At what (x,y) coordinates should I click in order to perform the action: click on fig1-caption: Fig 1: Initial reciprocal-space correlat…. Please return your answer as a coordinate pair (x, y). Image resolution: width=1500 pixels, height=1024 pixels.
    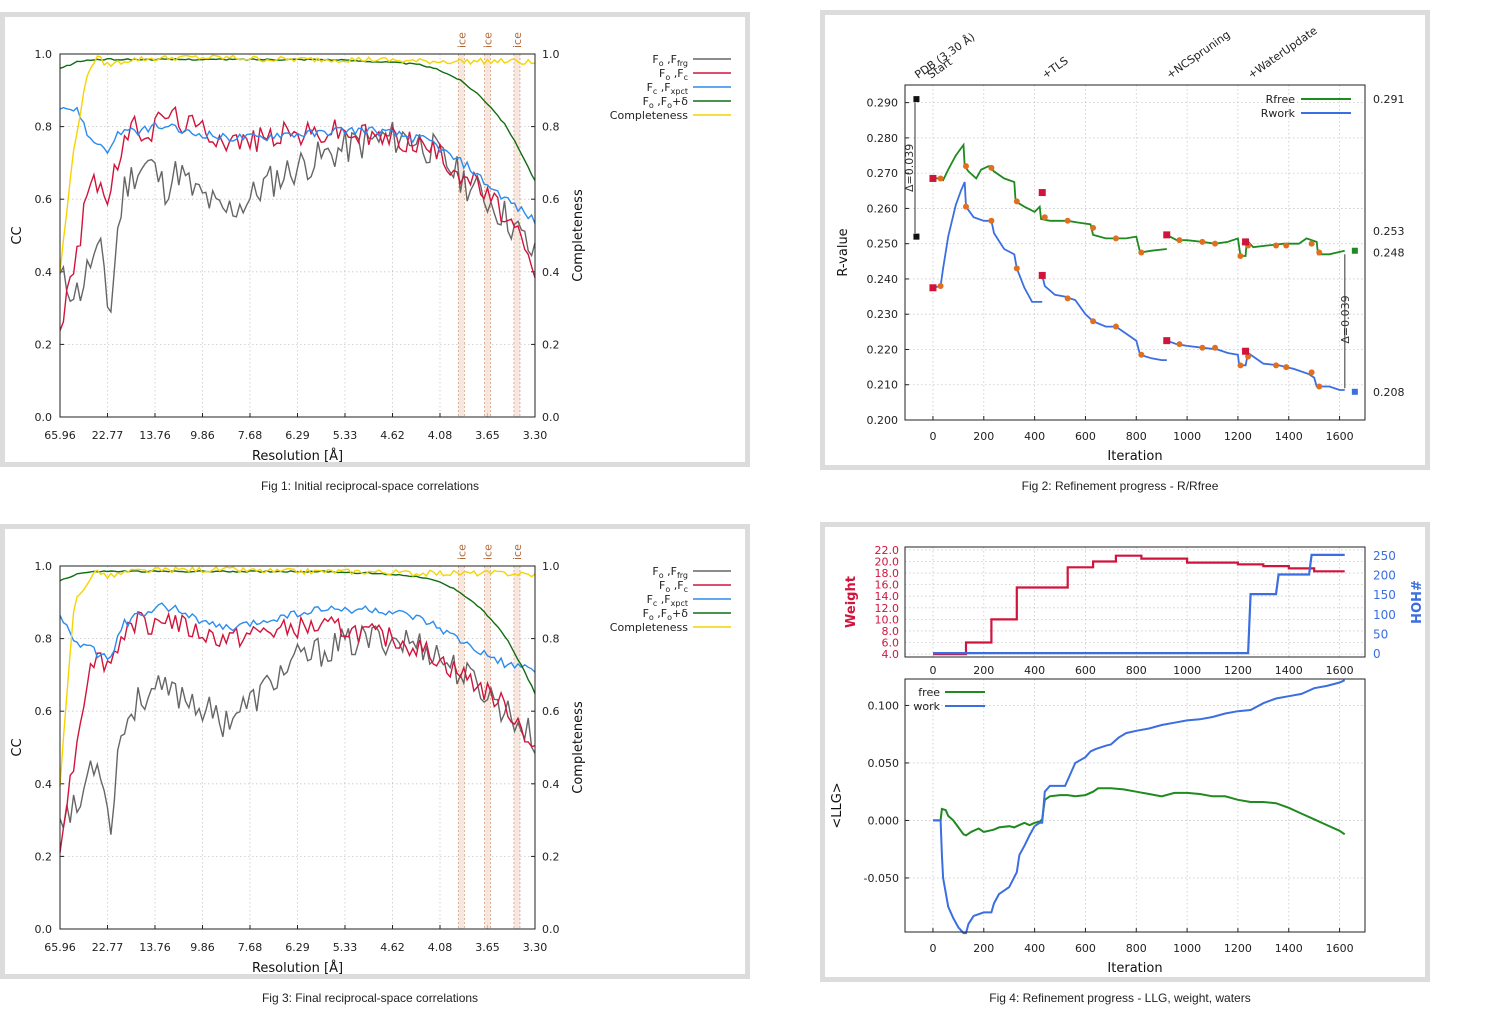
    Looking at the image, I should click on (370, 486).